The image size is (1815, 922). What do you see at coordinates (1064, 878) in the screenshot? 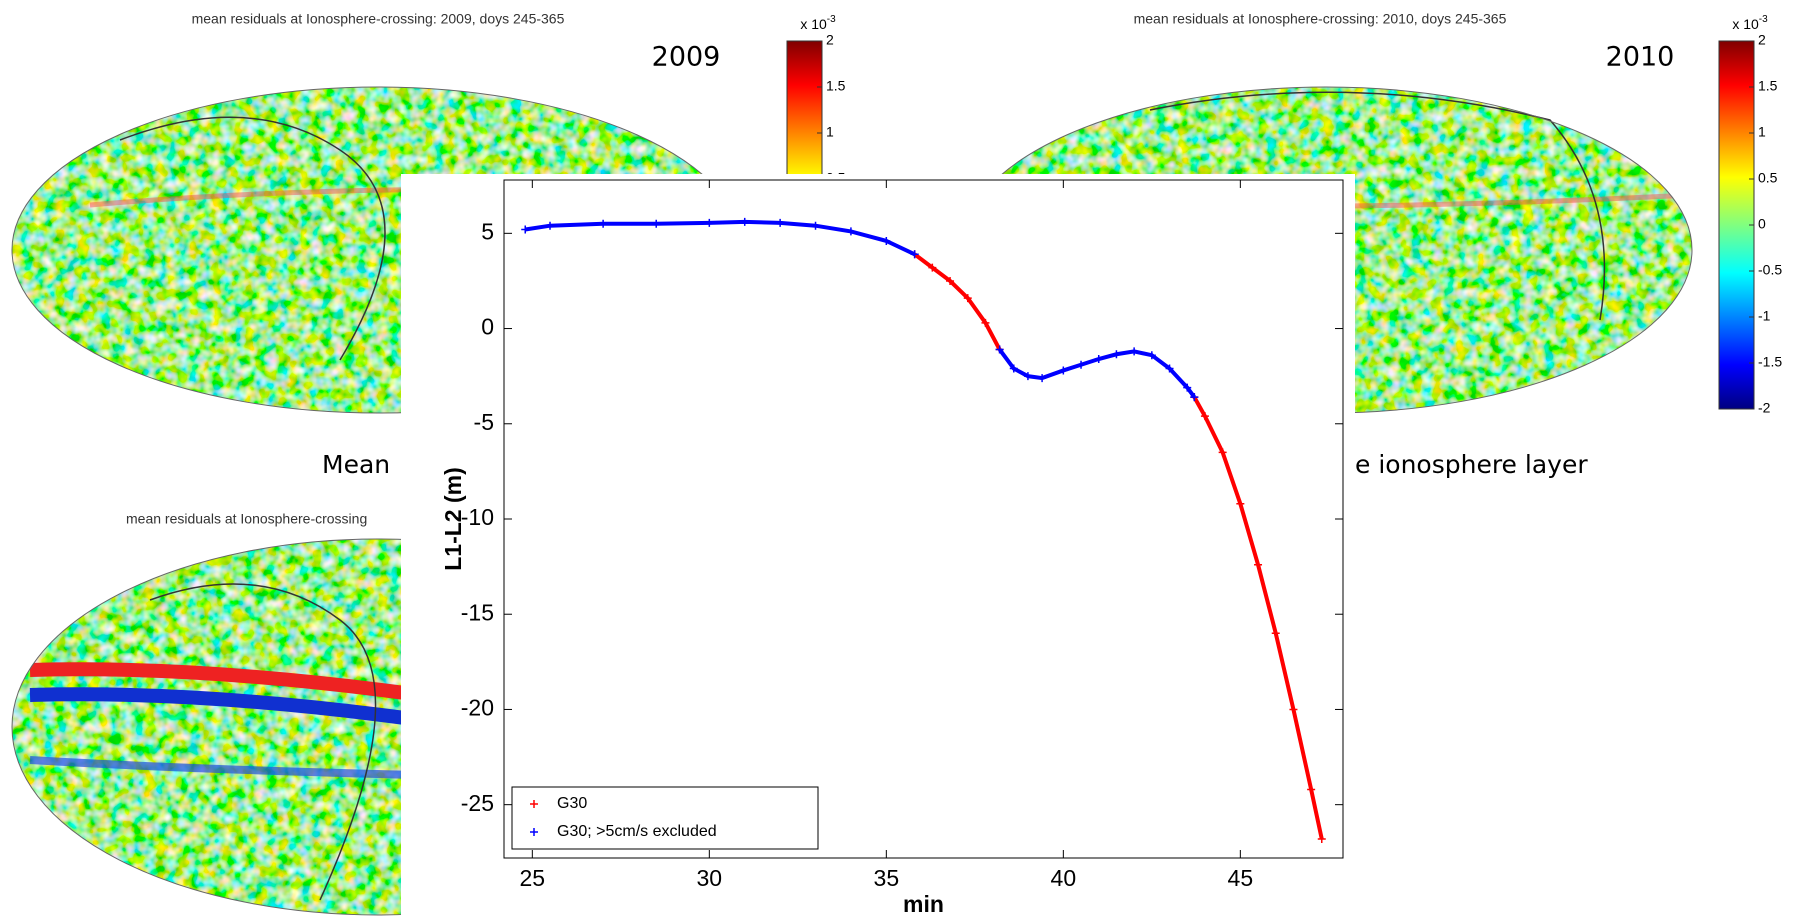
I see `x-tick-label: 40` at bounding box center [1064, 878].